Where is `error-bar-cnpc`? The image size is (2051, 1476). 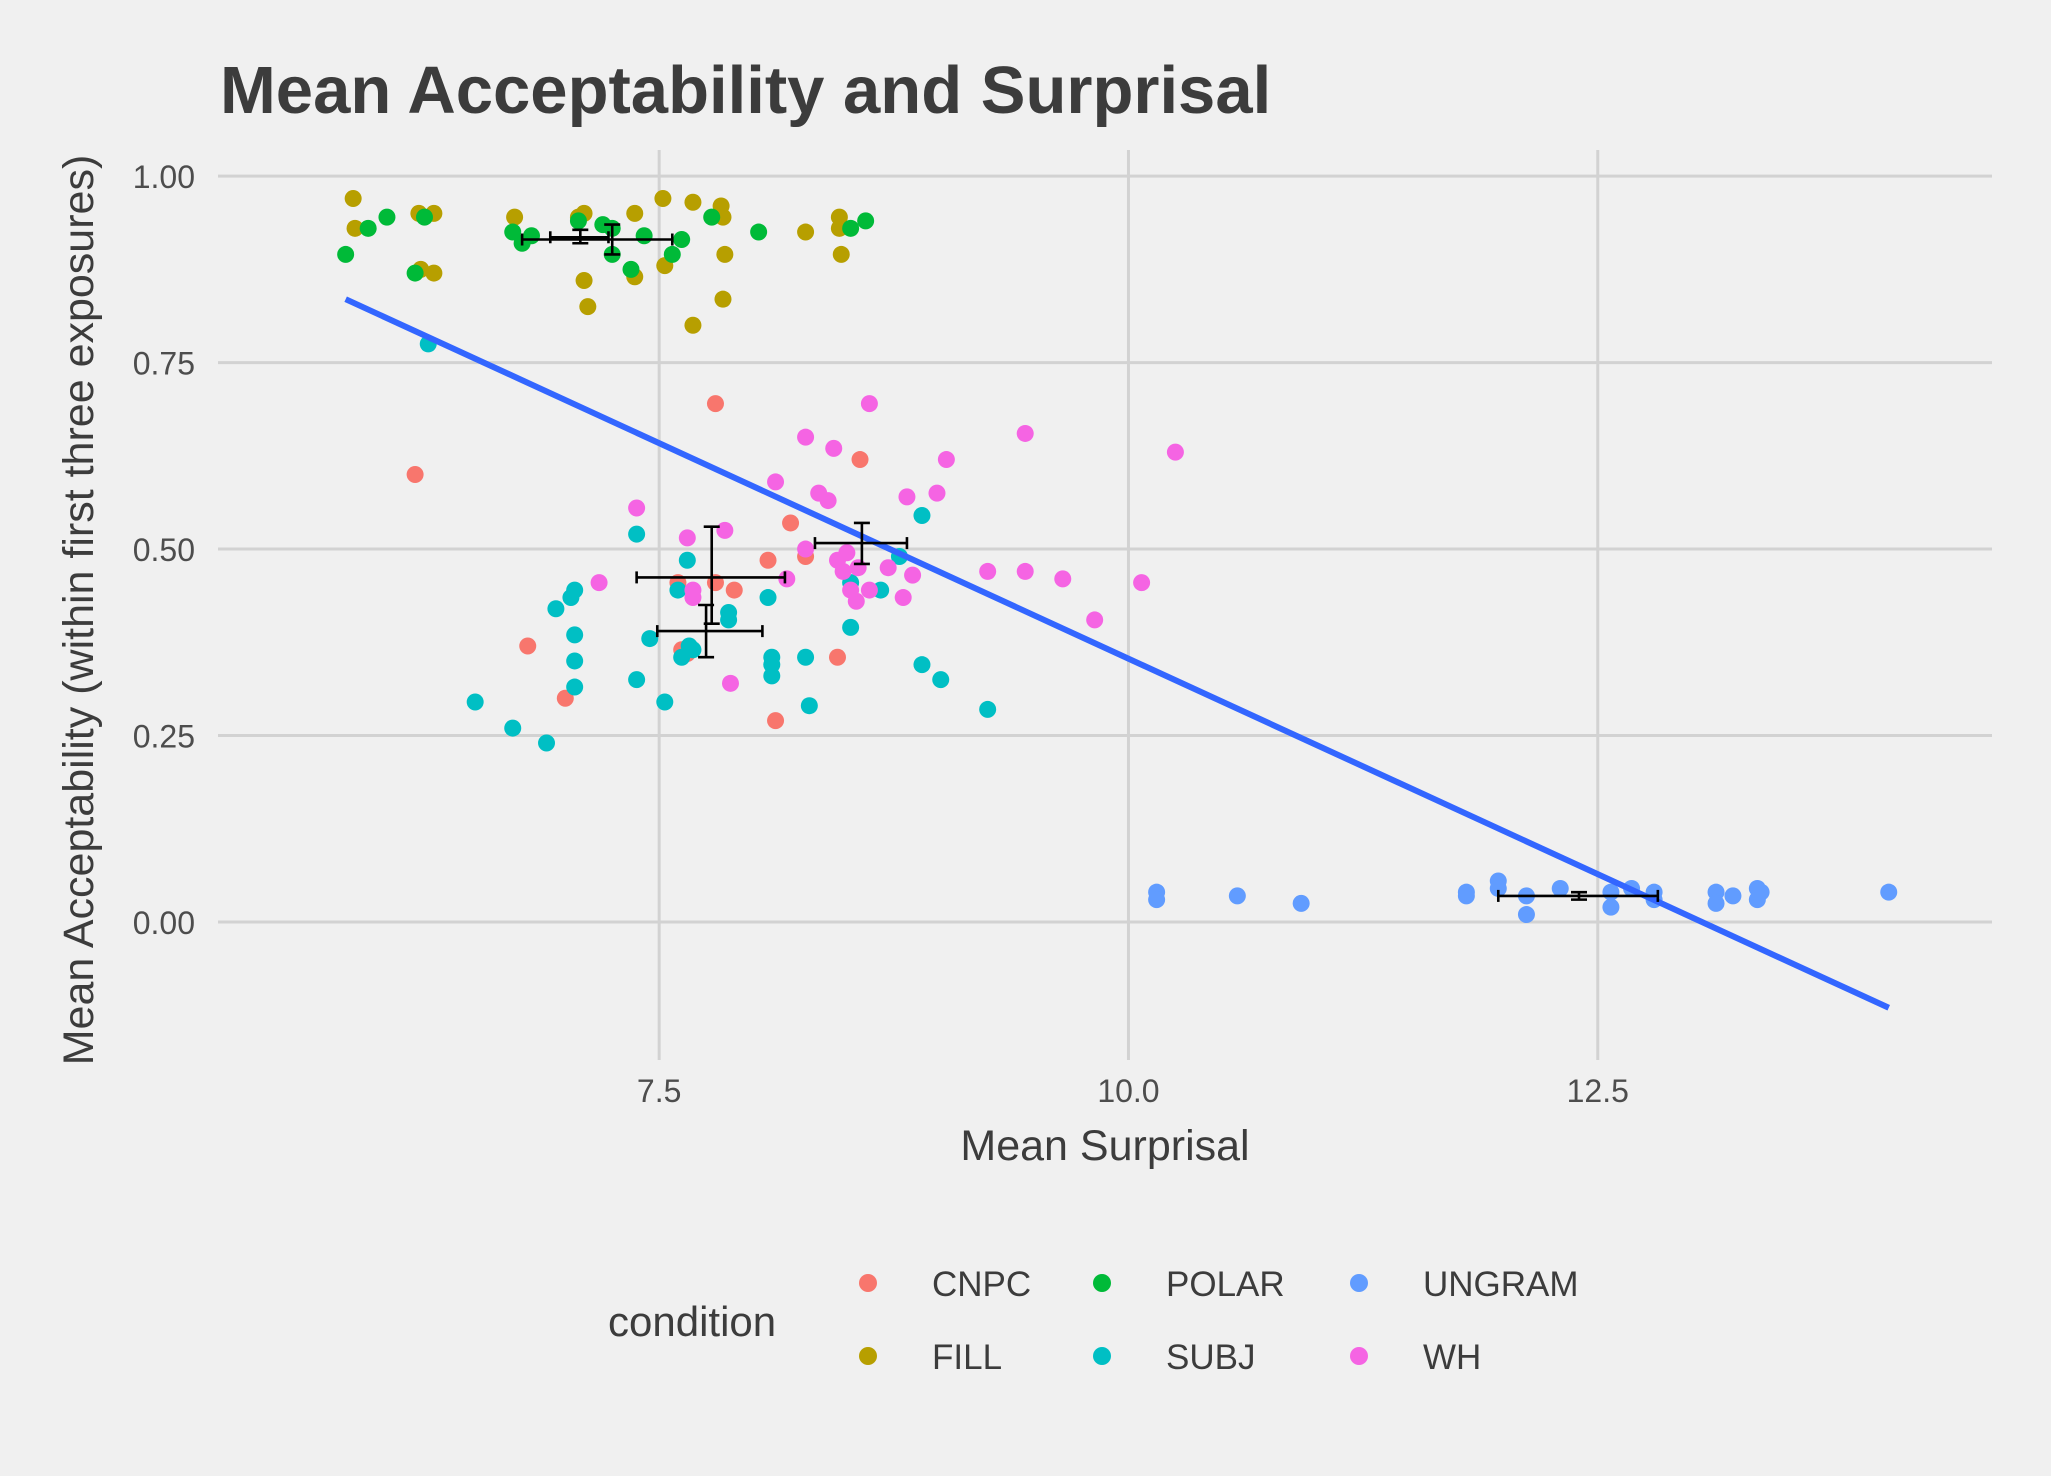 error-bar-cnpc is located at coordinates (711, 575).